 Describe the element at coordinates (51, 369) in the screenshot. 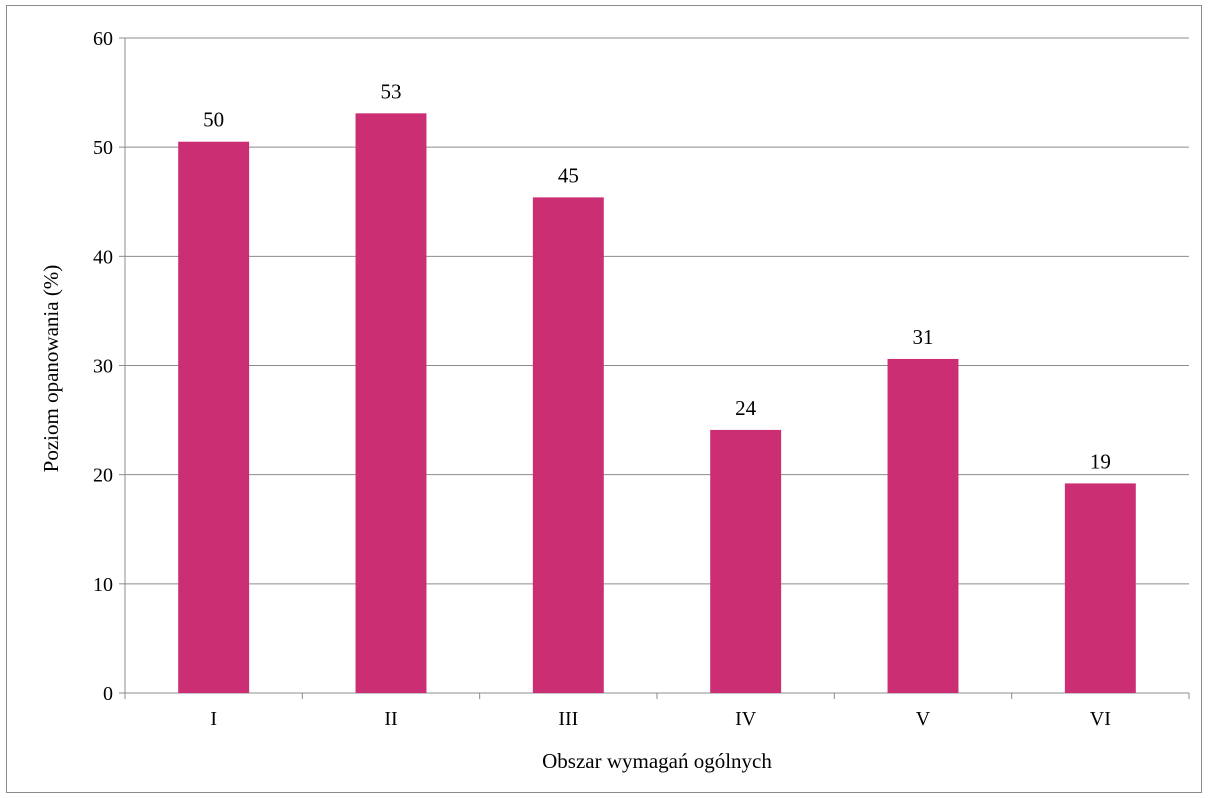

I see `y-axis-title: Poziom opanowania (%)` at that location.